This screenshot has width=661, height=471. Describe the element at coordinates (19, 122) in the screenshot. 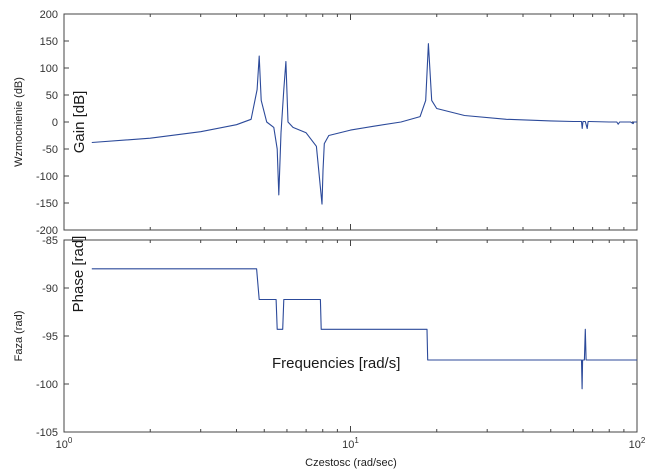

I see `gain-y-axis-label: Wzmocnienie (dB)` at that location.